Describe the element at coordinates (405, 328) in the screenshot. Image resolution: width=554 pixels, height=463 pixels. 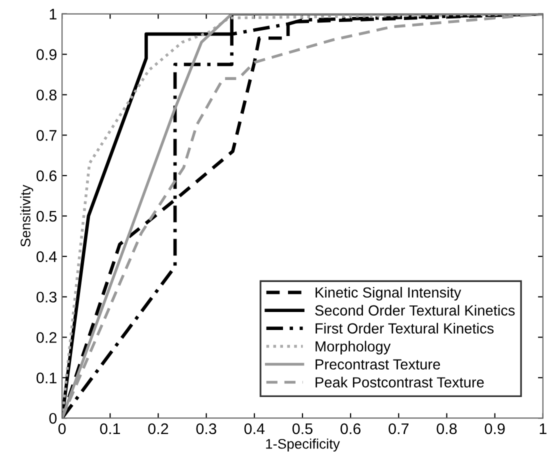
I see `legend-label: First Order Textural Kinetics` at that location.